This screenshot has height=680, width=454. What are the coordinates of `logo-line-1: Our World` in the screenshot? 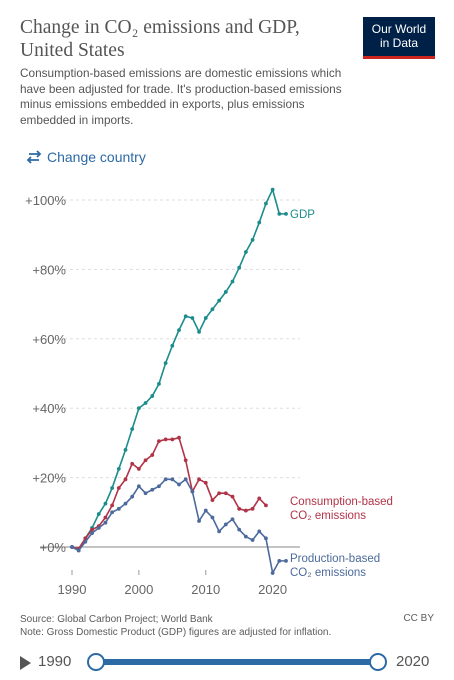 It's located at (399, 29).